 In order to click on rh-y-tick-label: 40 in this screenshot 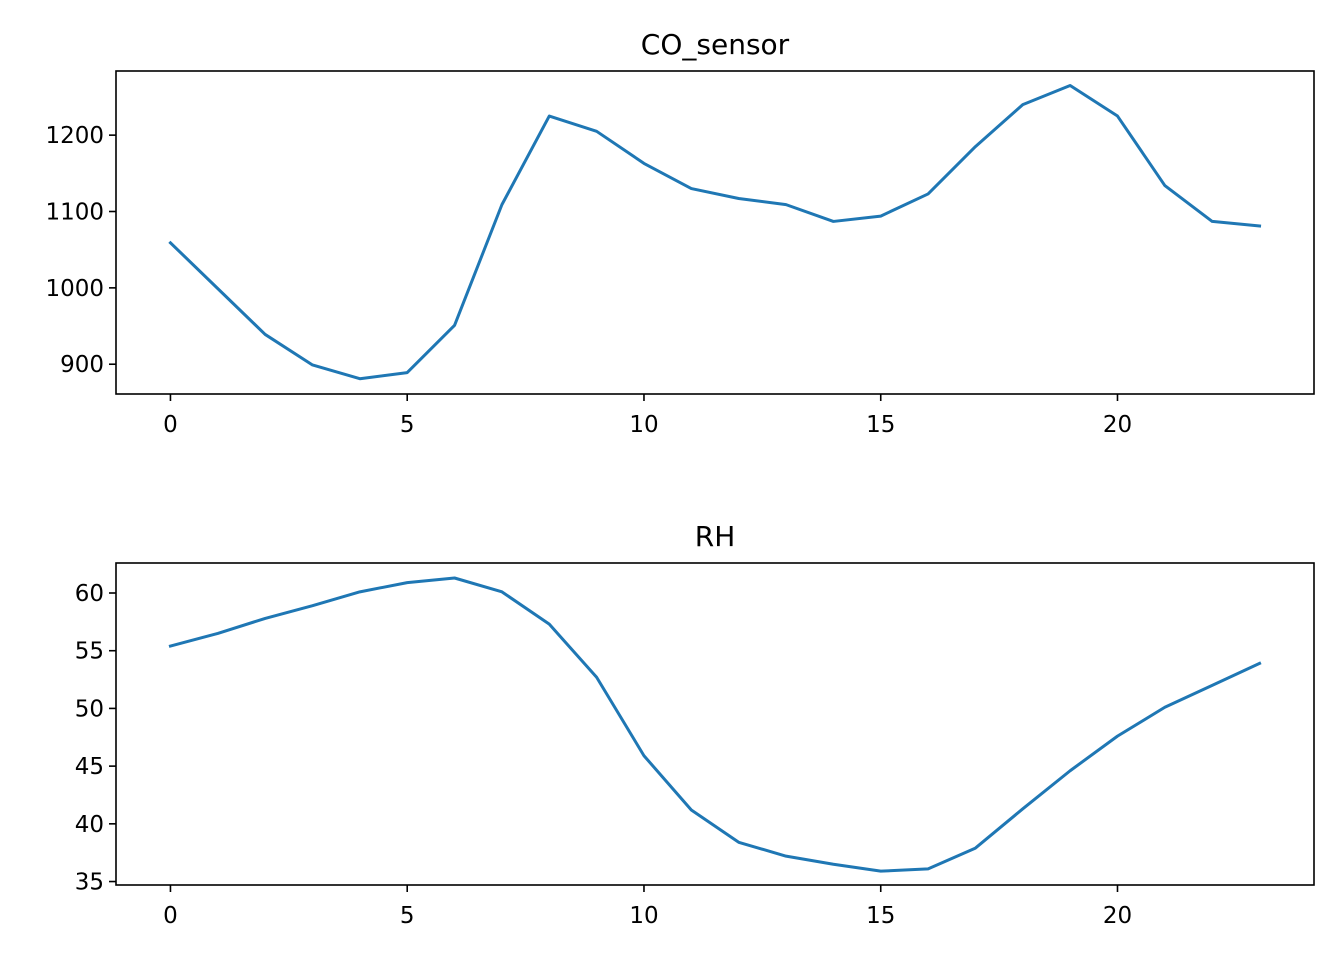, I will do `click(89, 825)`.